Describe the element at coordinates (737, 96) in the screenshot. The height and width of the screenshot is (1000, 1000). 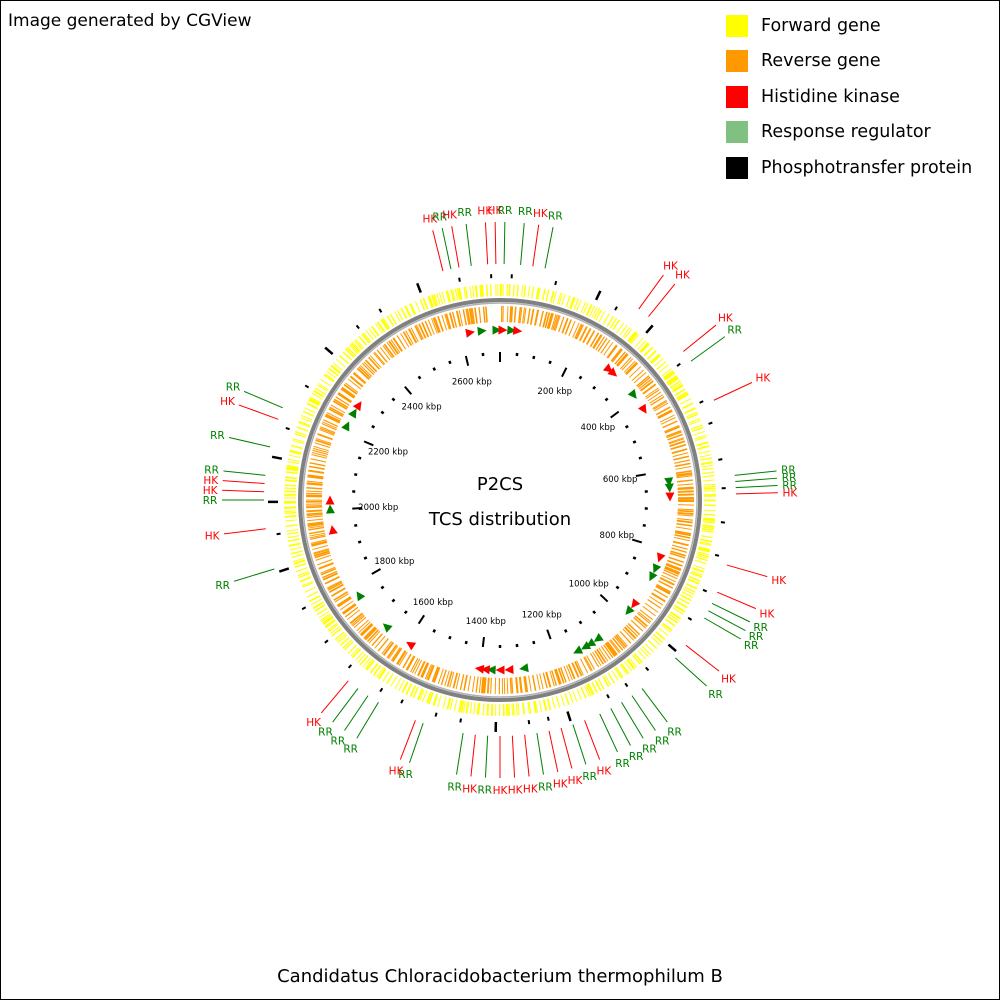
I see `legend-swatch-histidine-kinase` at that location.